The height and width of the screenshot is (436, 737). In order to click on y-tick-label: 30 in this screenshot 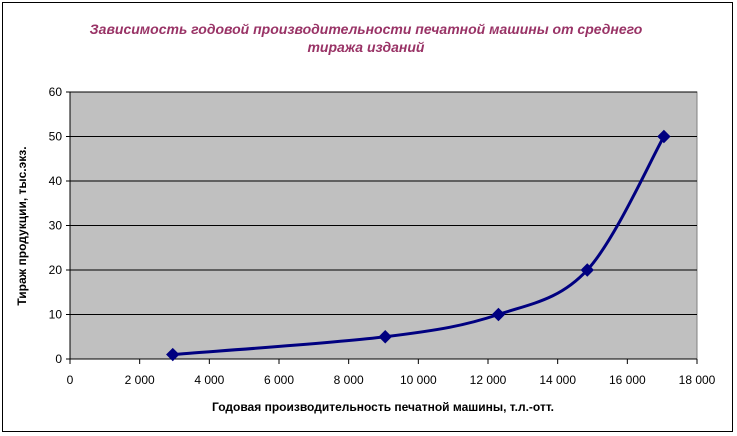, I will do `click(56, 226)`.